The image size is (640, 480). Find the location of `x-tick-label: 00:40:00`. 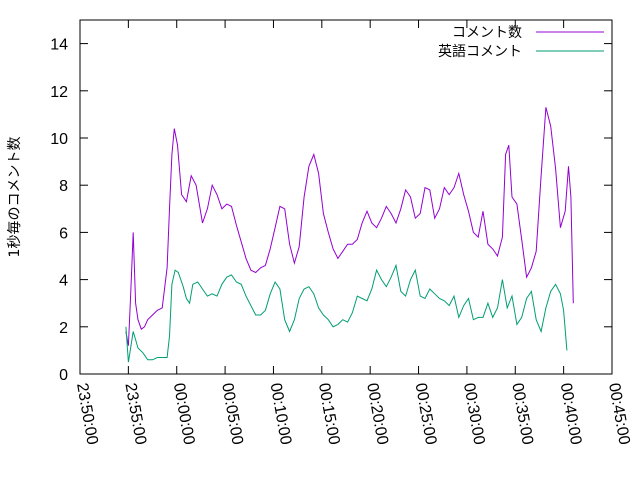

x-tick-label: 00:40:00 is located at coordinates (571, 414).